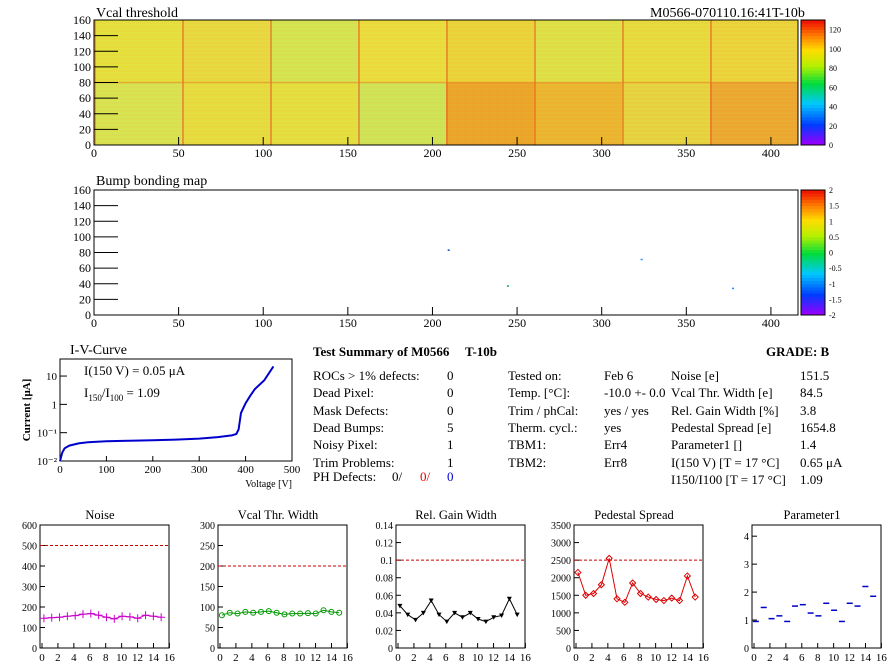  Describe the element at coordinates (29, 608) in the screenshot. I see `y-tick-label: 200` at that location.